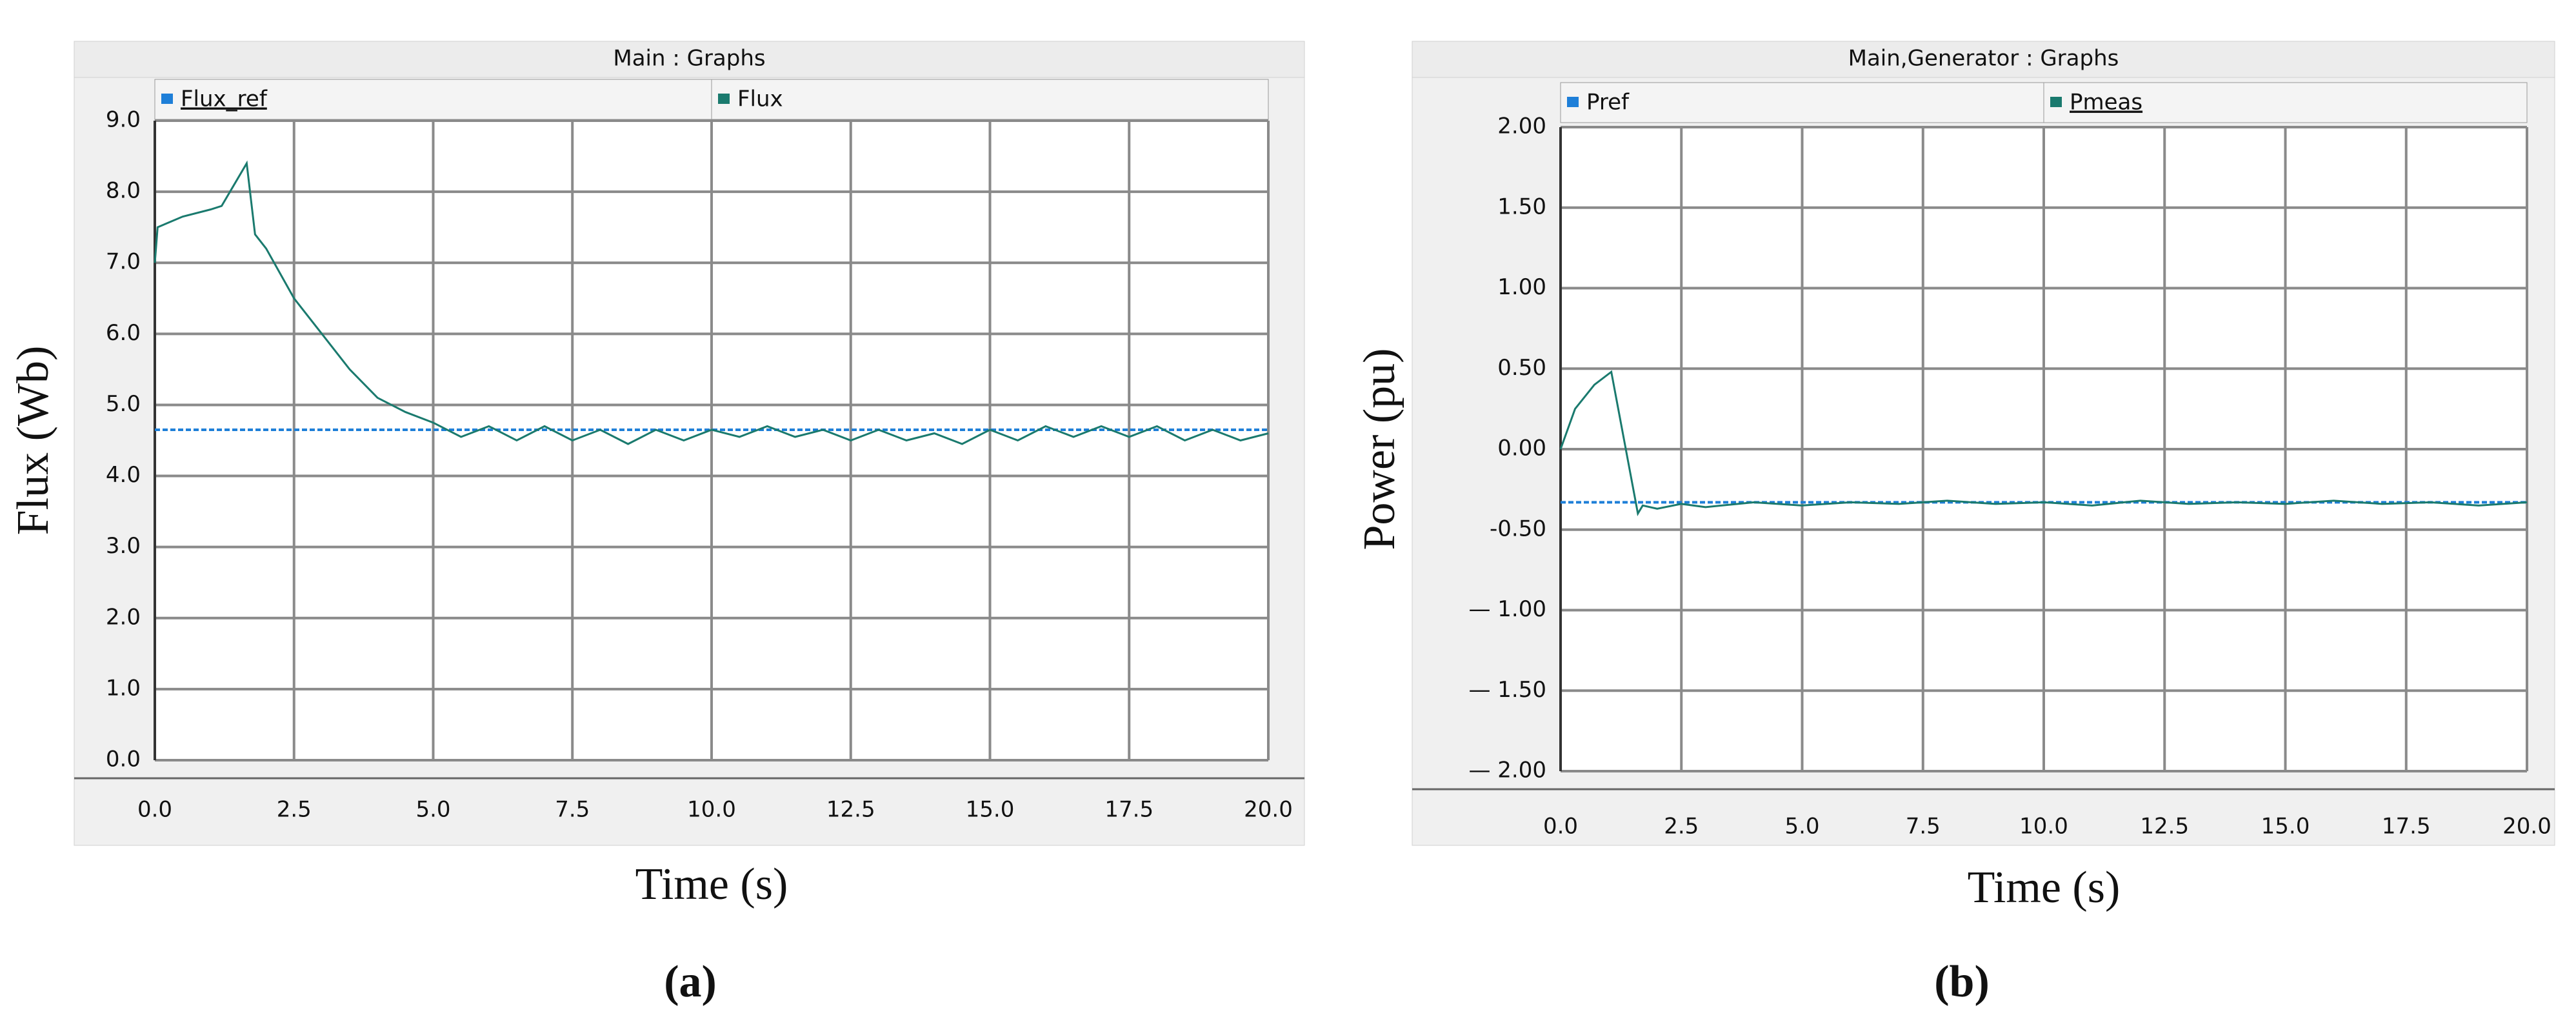 This screenshot has width=2576, height=1028. What do you see at coordinates (1521, 126) in the screenshot?
I see `y-tick-label: 2.00` at bounding box center [1521, 126].